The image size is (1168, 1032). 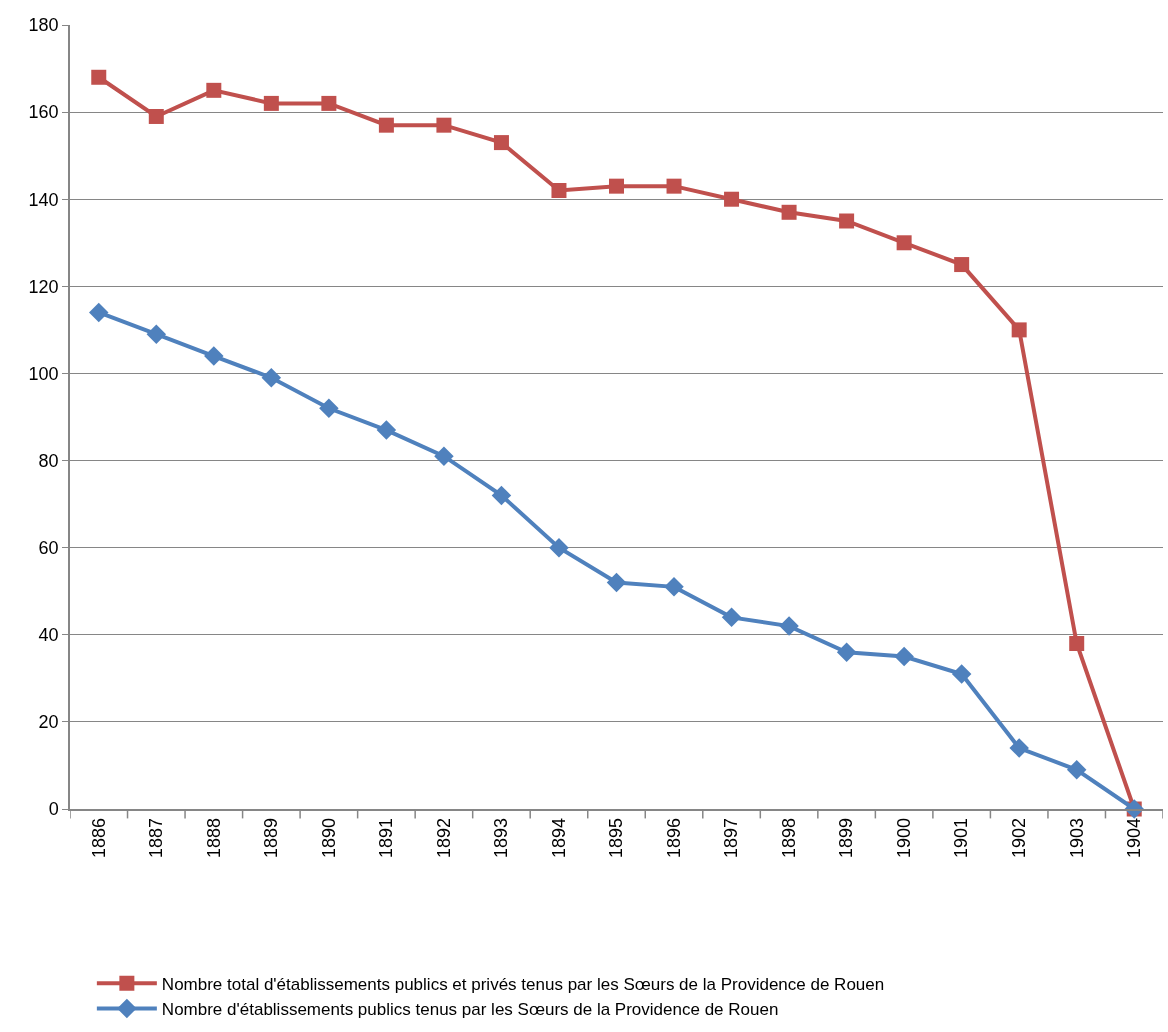 I want to click on y-tick-label: 0, so click(x=53, y=809).